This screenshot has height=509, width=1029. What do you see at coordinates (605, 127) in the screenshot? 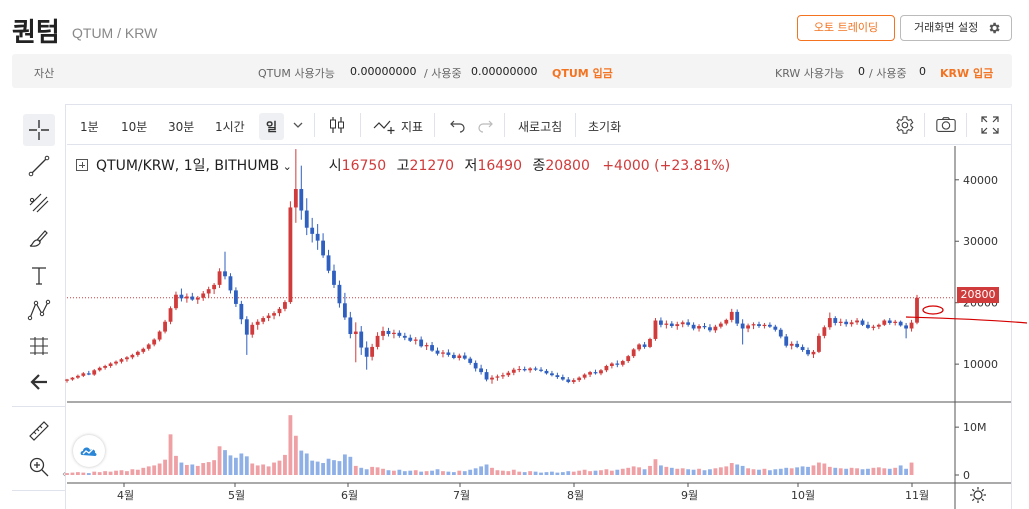
I see `reset-button: 초기화` at bounding box center [605, 127].